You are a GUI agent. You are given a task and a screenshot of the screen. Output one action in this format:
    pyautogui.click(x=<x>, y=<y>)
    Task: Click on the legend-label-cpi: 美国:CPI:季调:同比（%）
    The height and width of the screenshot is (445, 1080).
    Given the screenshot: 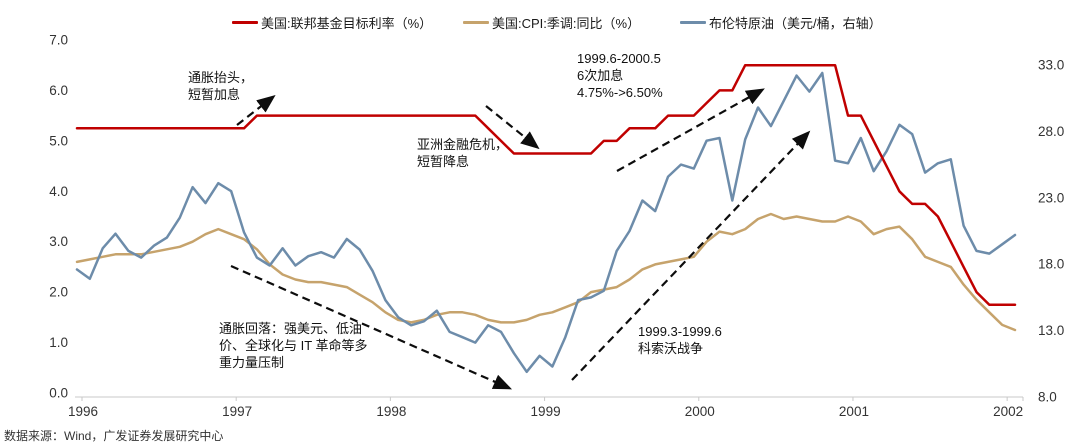 What is the action you would take?
    pyautogui.click(x=566, y=23)
    